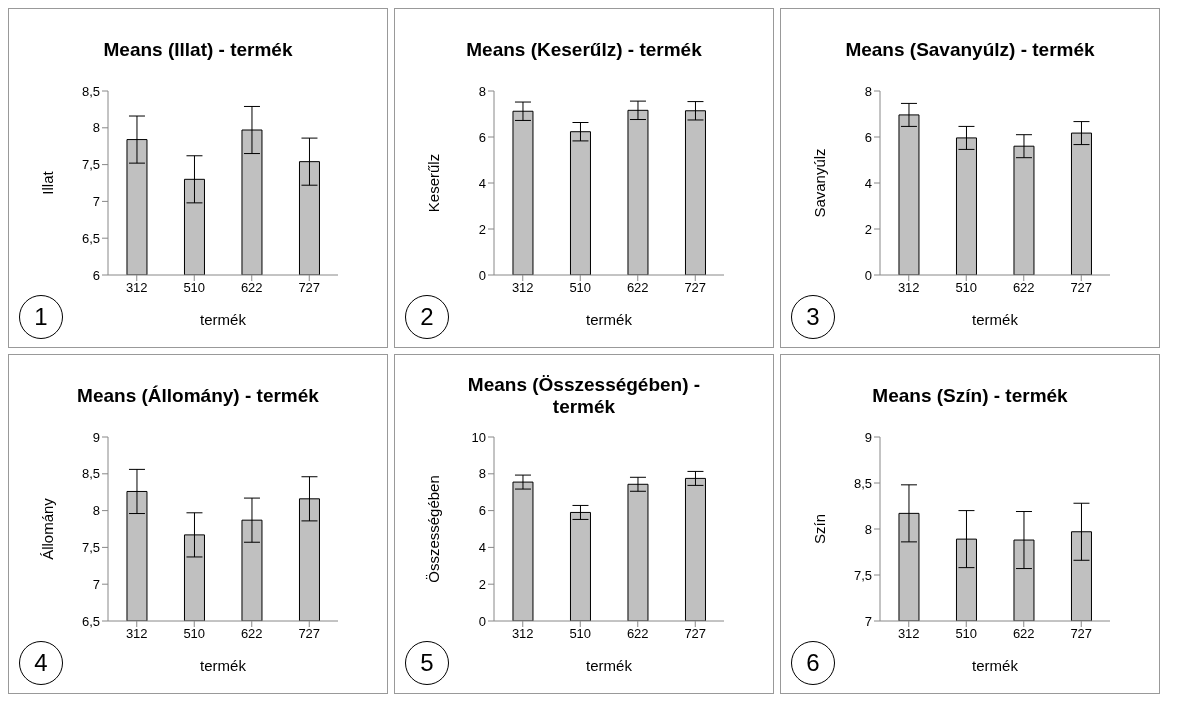 This screenshot has height=713, width=1204. I want to click on chart-title: Means (Keserűlz) - termék, so click(584, 50).